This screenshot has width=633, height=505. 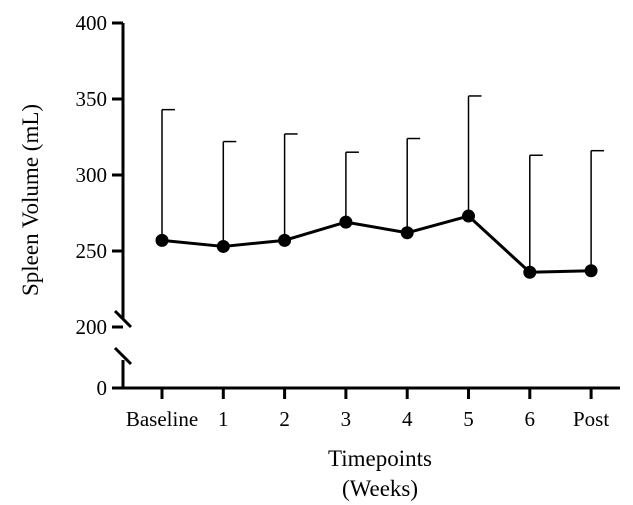 What do you see at coordinates (407, 419) in the screenshot?
I see `x-tick-label: 4` at bounding box center [407, 419].